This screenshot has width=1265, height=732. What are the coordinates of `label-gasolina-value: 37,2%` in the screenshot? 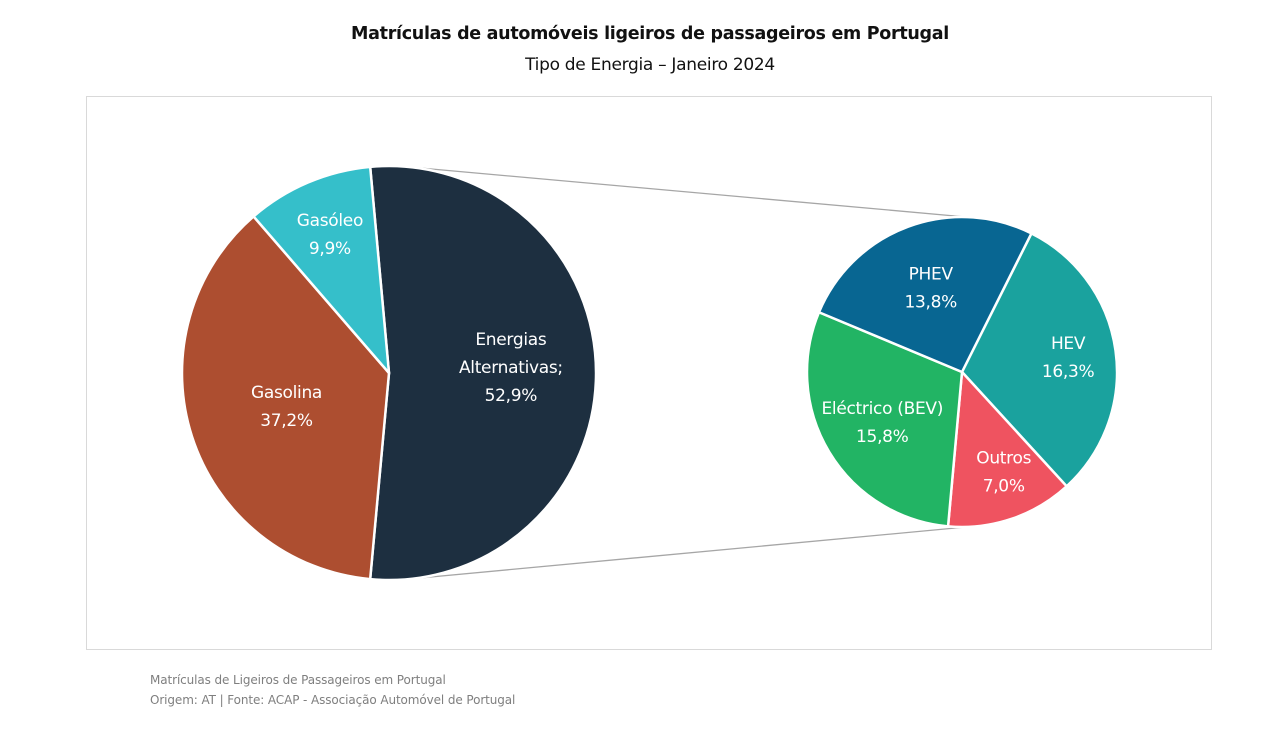 It's located at (286, 421).